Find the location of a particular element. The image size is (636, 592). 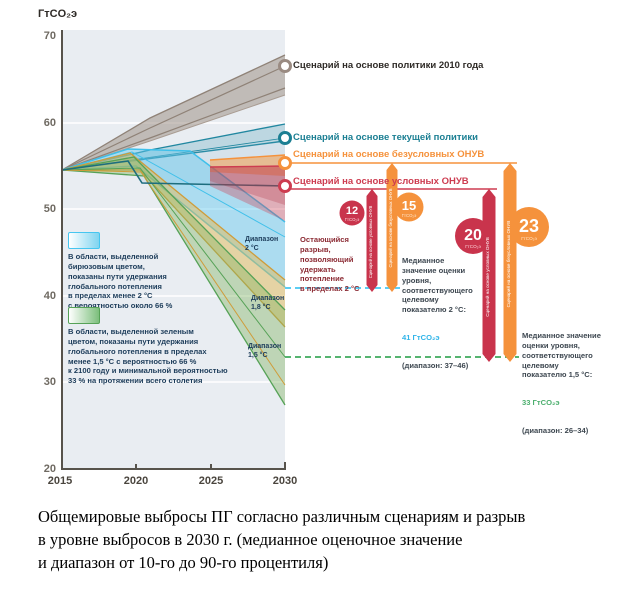

gap-circle-20: 20 ГтCO₂э is located at coordinates (473, 236).